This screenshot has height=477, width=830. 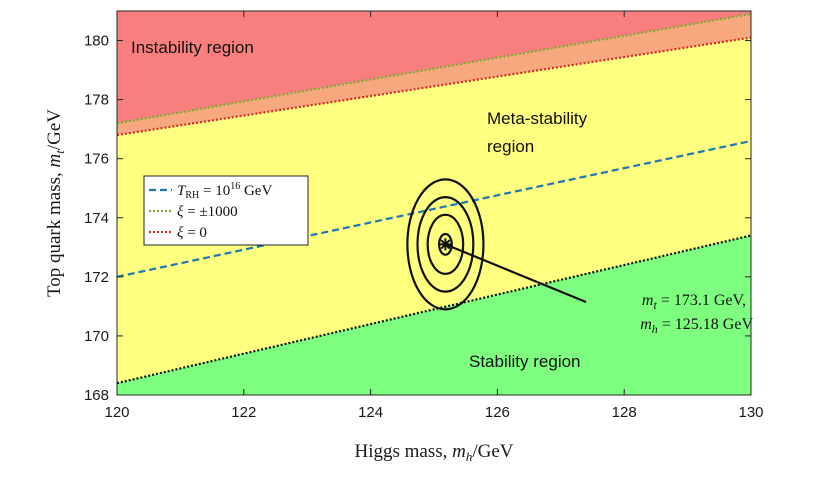 I want to click on annotation-mt-label: mt = 173.1 GeV,, so click(x=694, y=302).